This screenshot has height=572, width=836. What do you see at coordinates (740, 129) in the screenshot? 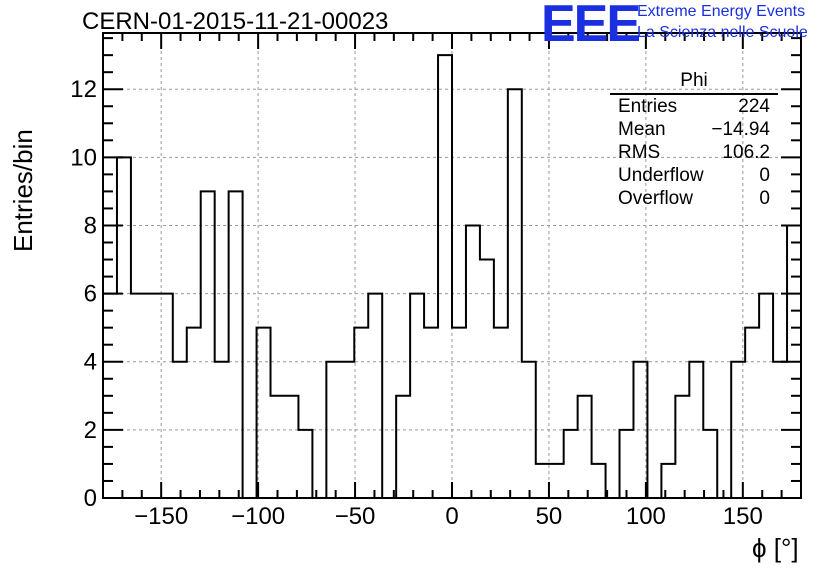
I see `stats-value: −14.94` at bounding box center [740, 129].